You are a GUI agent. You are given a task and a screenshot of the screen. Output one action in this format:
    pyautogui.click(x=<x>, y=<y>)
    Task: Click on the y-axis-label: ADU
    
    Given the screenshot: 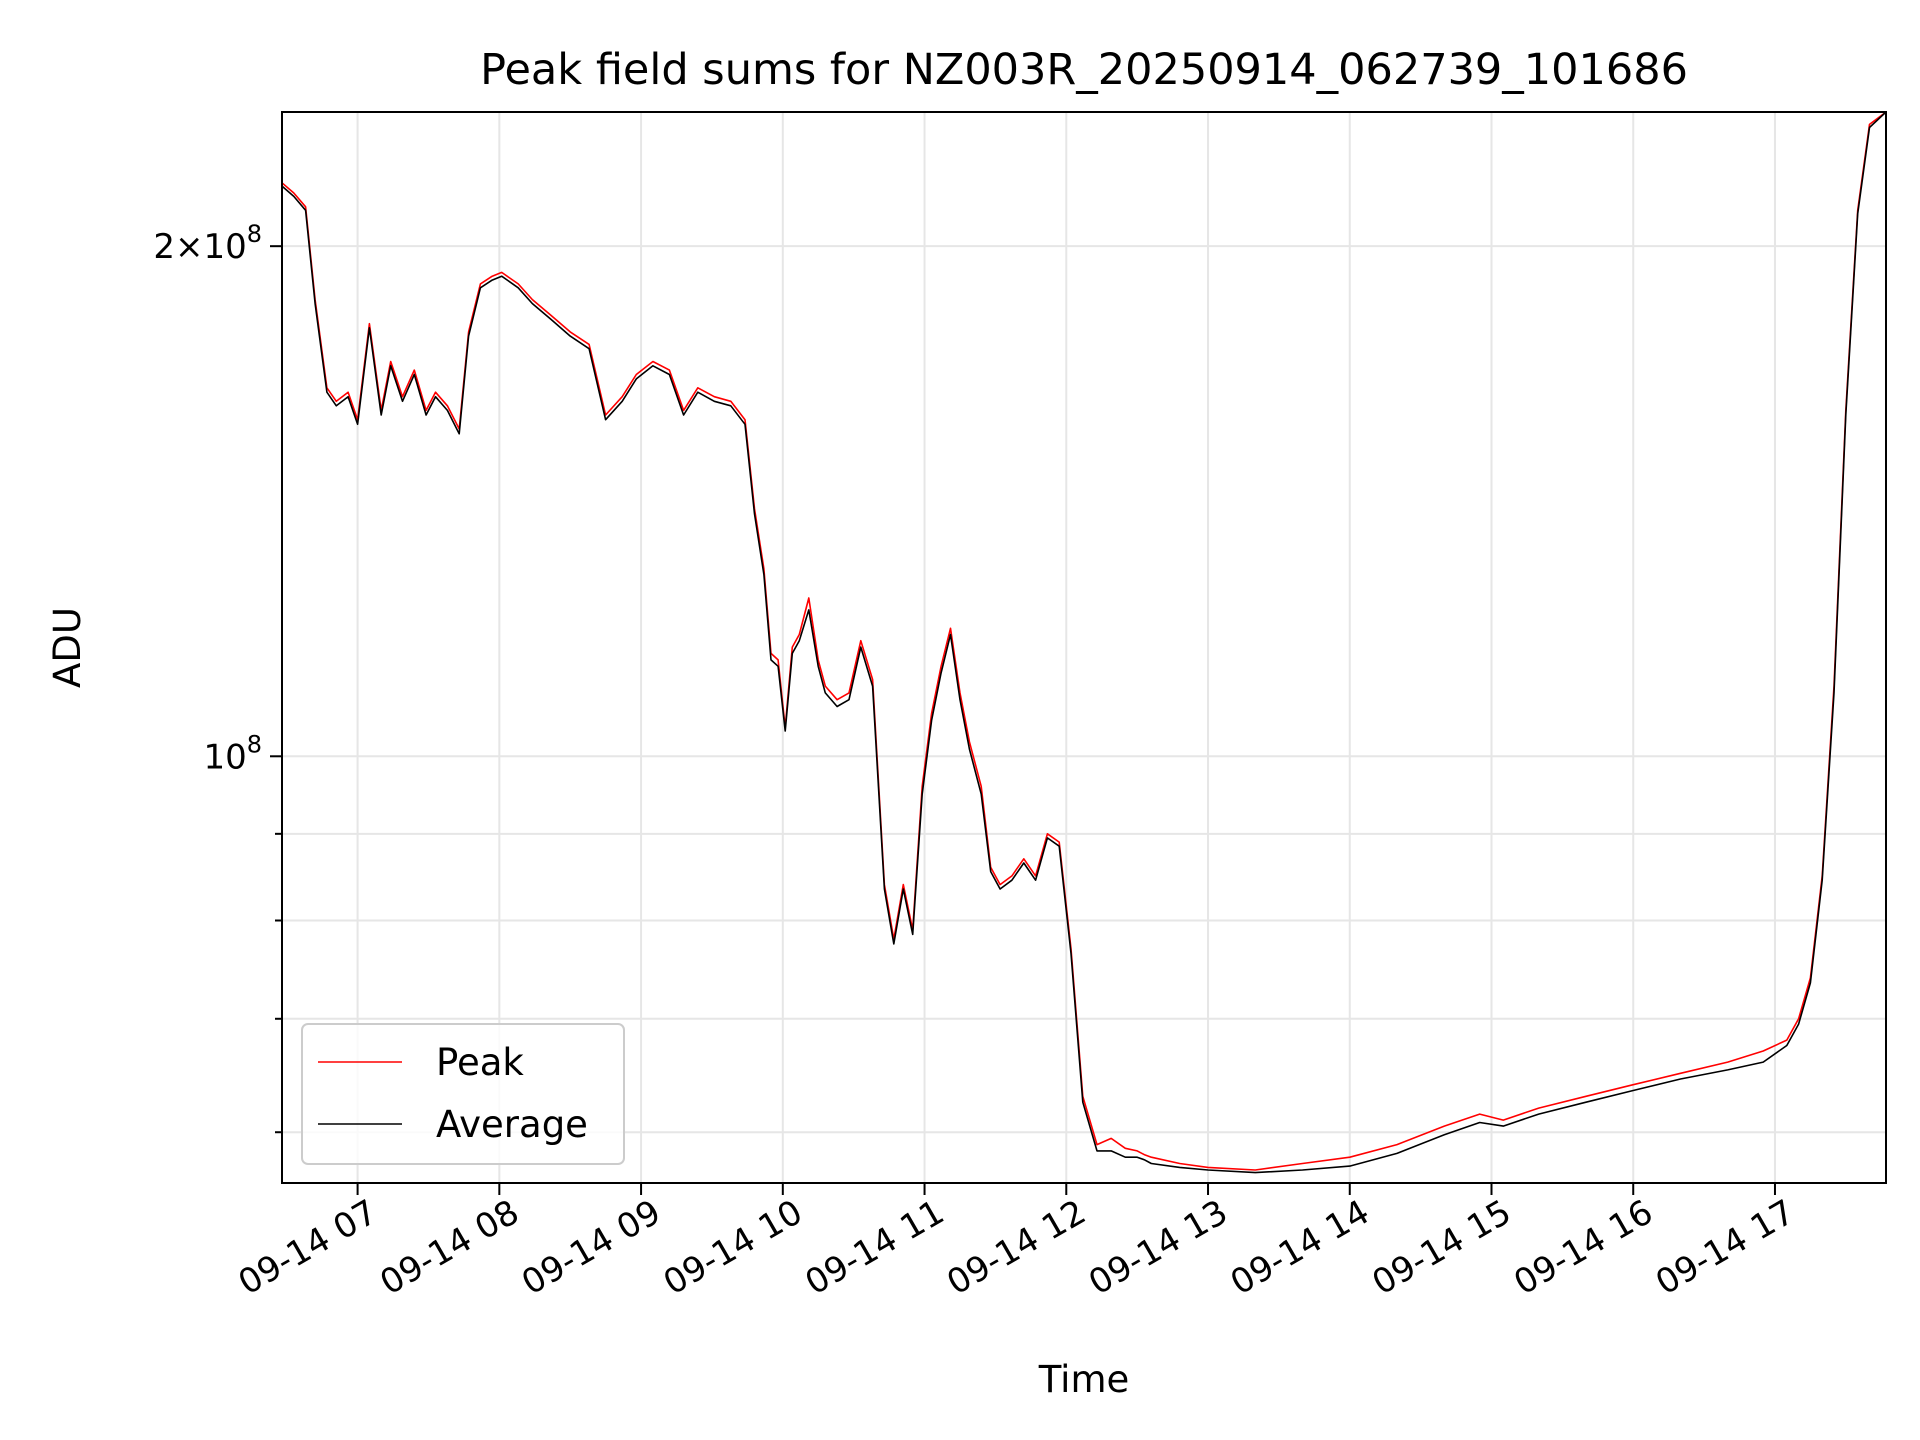 What is the action you would take?
    pyautogui.click(x=67, y=647)
    